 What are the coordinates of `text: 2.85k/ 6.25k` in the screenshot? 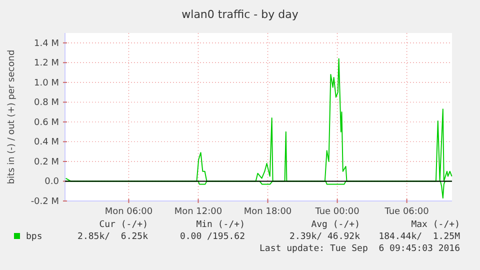 It's located at (113, 237).